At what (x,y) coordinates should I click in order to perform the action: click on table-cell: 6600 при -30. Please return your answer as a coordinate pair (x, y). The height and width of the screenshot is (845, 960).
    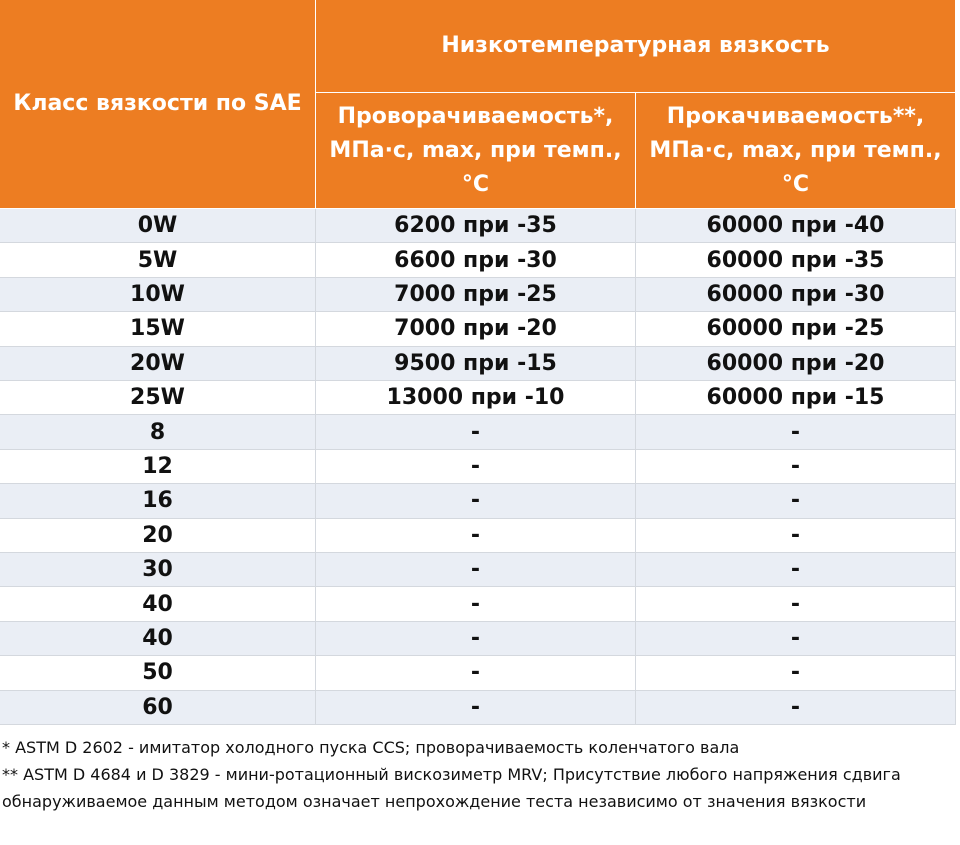
    Looking at the image, I should click on (476, 260).